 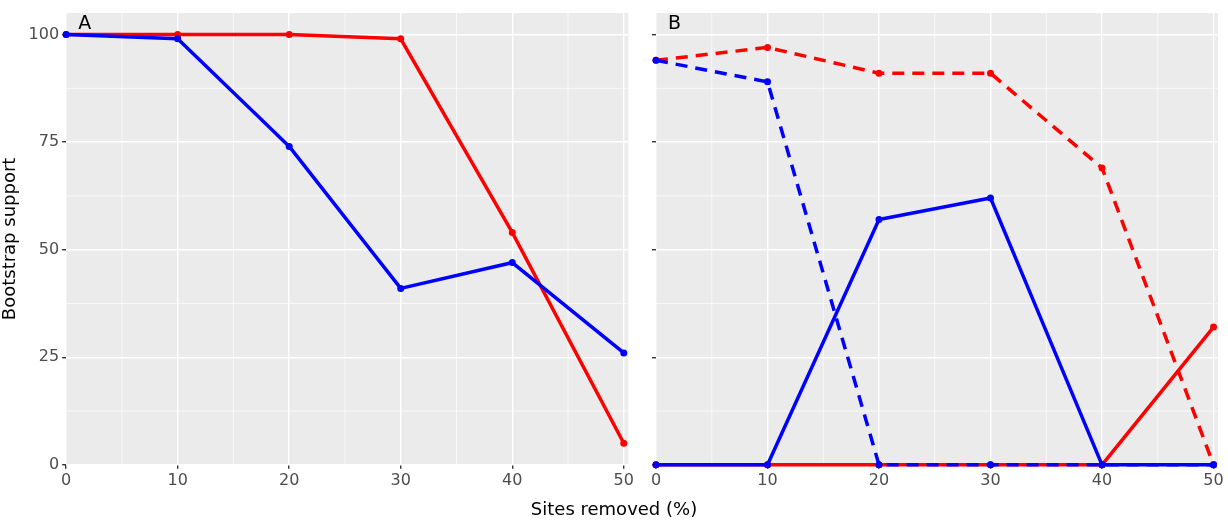 I want to click on y-tick-label: 0, so click(x=54, y=463).